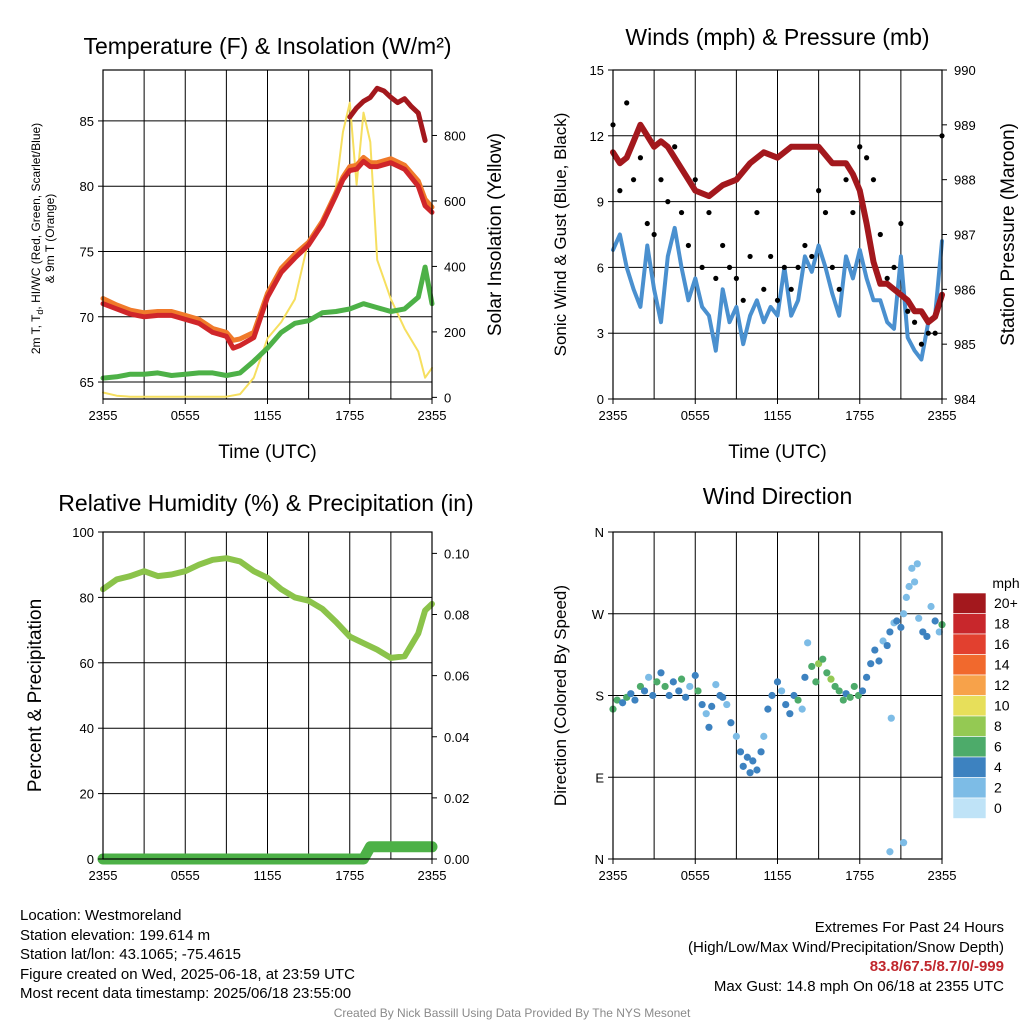 Image resolution: width=1024 pixels, height=1024 pixels. What do you see at coordinates (695, 875) in the screenshot?
I see `dir-x-tick-label: 0555` at bounding box center [695, 875].